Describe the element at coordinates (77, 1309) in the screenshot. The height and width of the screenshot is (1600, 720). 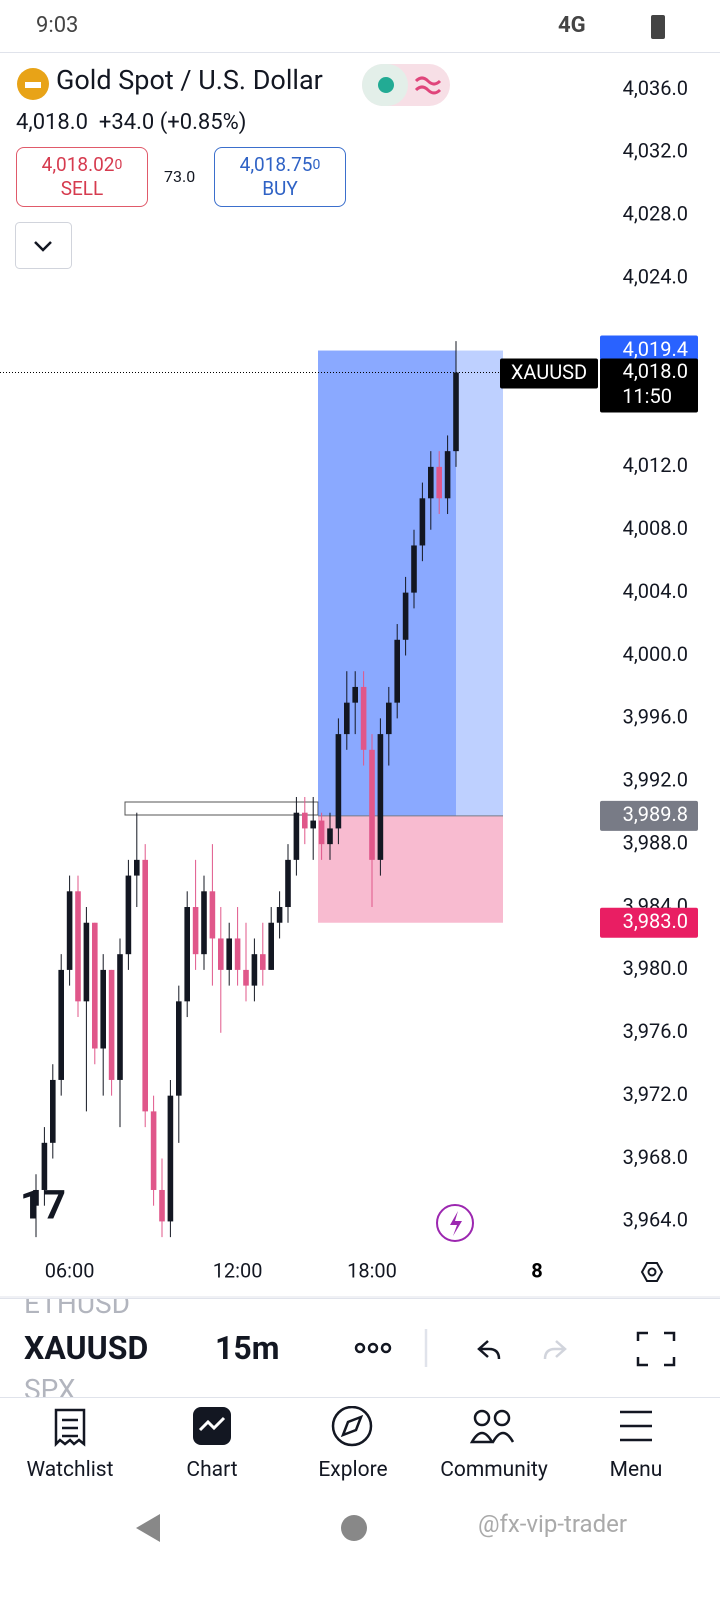
I see `symbol-prev: ETHUSD` at that location.